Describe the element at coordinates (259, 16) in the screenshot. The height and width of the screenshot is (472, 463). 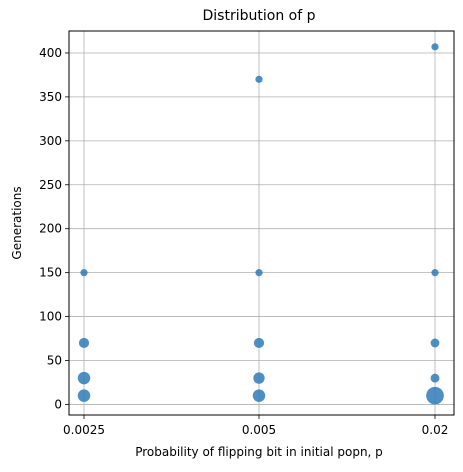
I see `chart-title: Distribution of p` at that location.